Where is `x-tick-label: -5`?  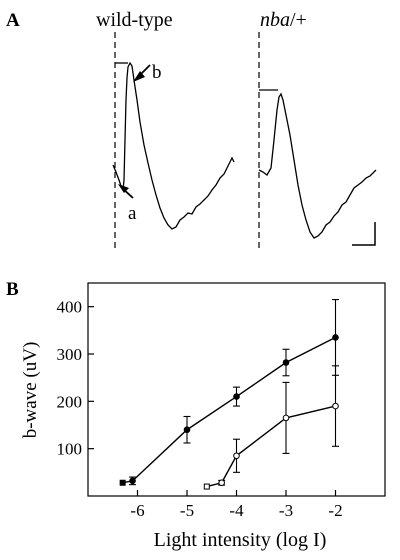
x-tick-label: -5 is located at coordinates (187, 510).